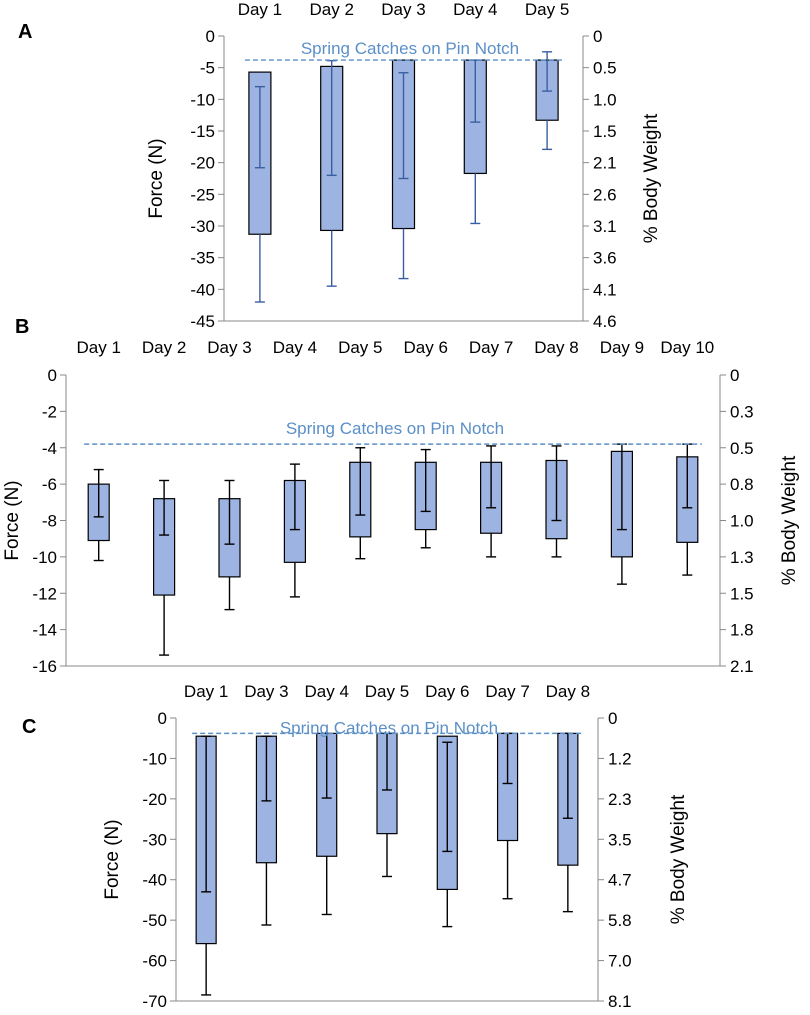  I want to click on panel-c-y-tick-label: -50, so click(154, 920).